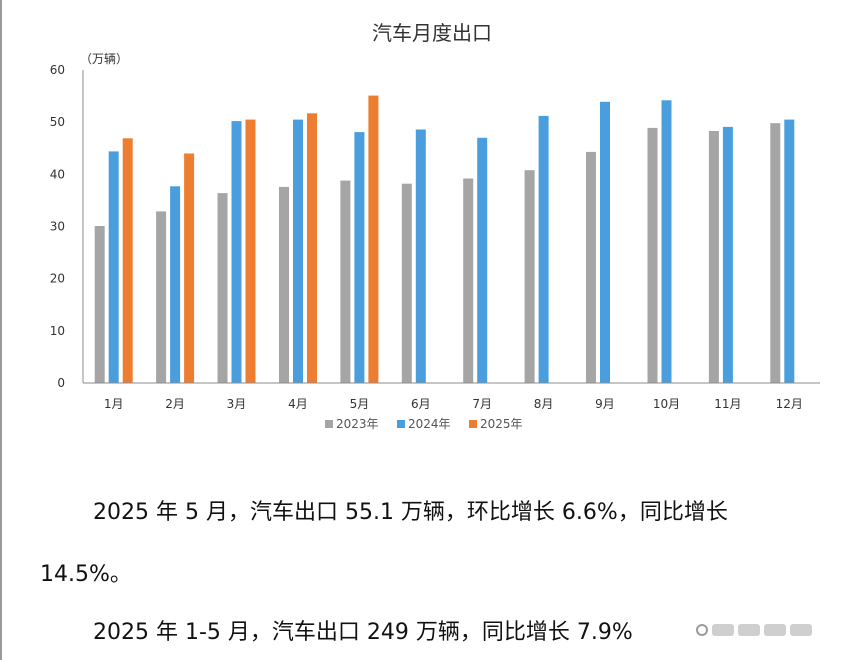  What do you see at coordinates (114, 404) in the screenshot?
I see `x-tick-label: 1月` at bounding box center [114, 404].